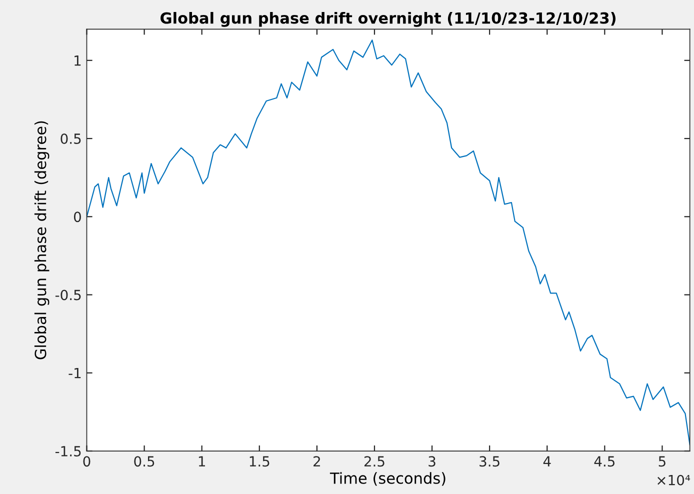 The width and height of the screenshot is (694, 494). What do you see at coordinates (86, 461) in the screenshot?
I see `x-tick-label: 0` at bounding box center [86, 461].